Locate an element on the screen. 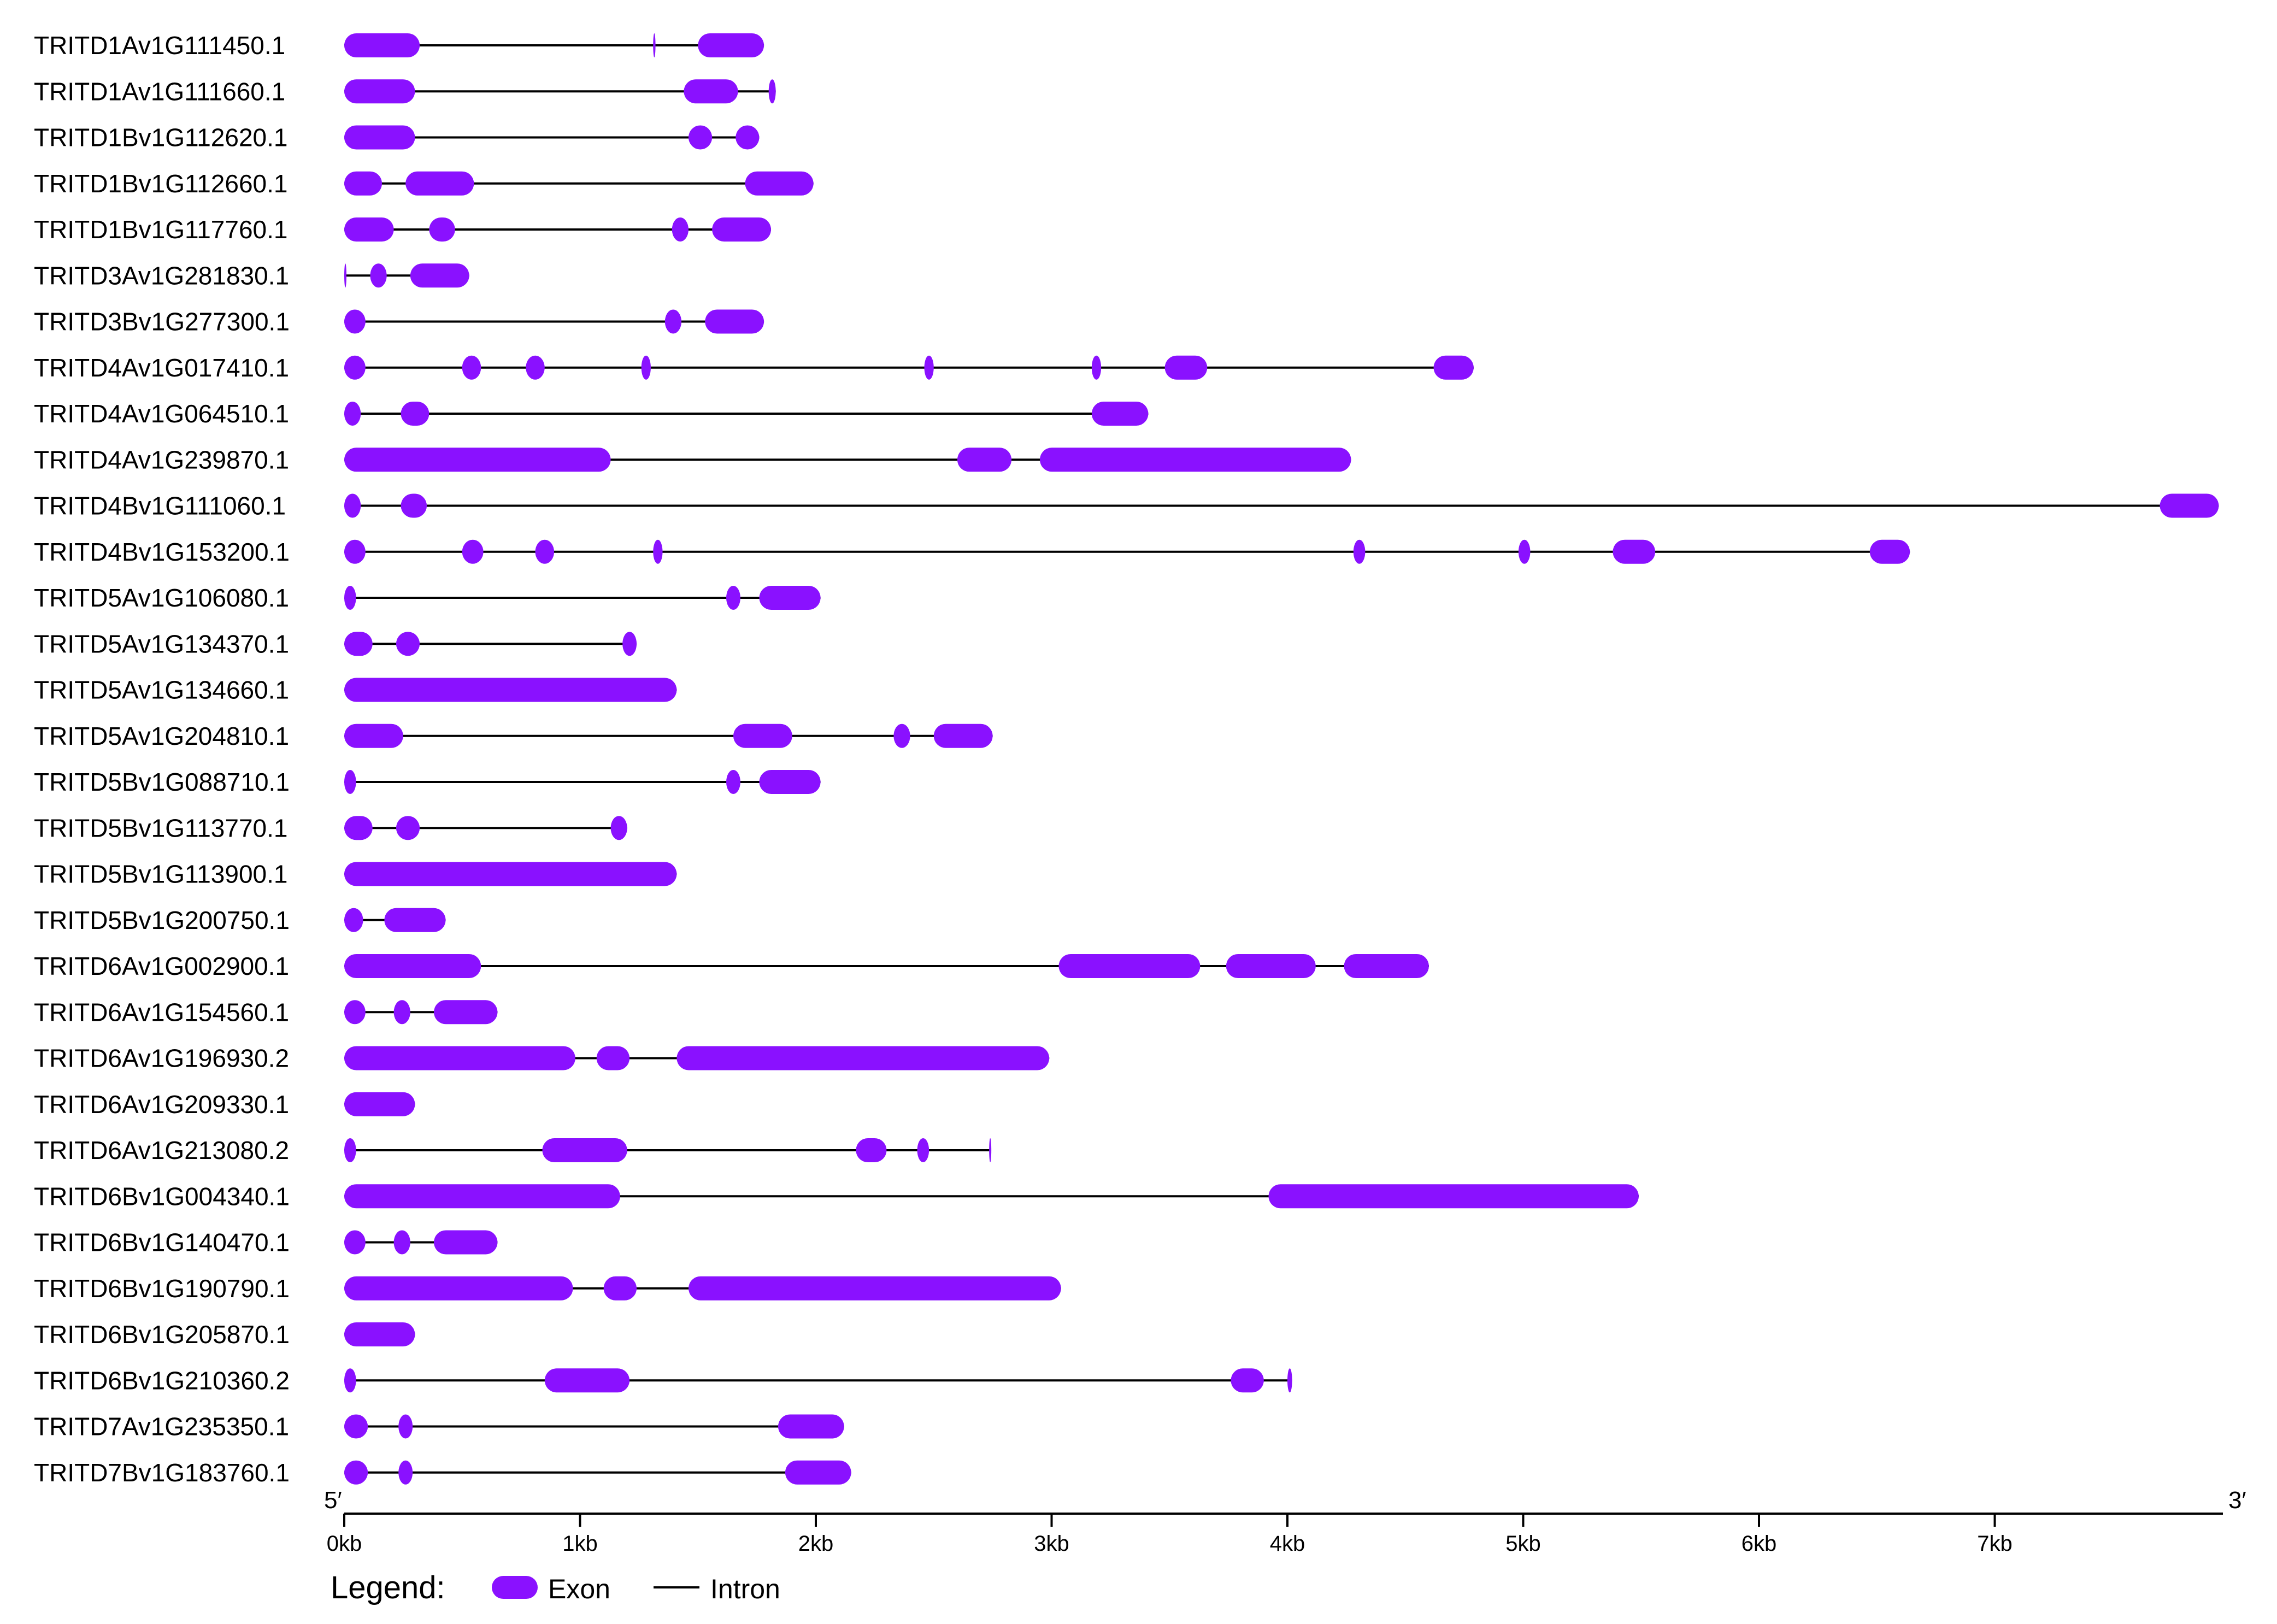 The height and width of the screenshot is (1624, 2277). gene-name-label: TRITD1Av1G111450.1 is located at coordinates (160, 45).